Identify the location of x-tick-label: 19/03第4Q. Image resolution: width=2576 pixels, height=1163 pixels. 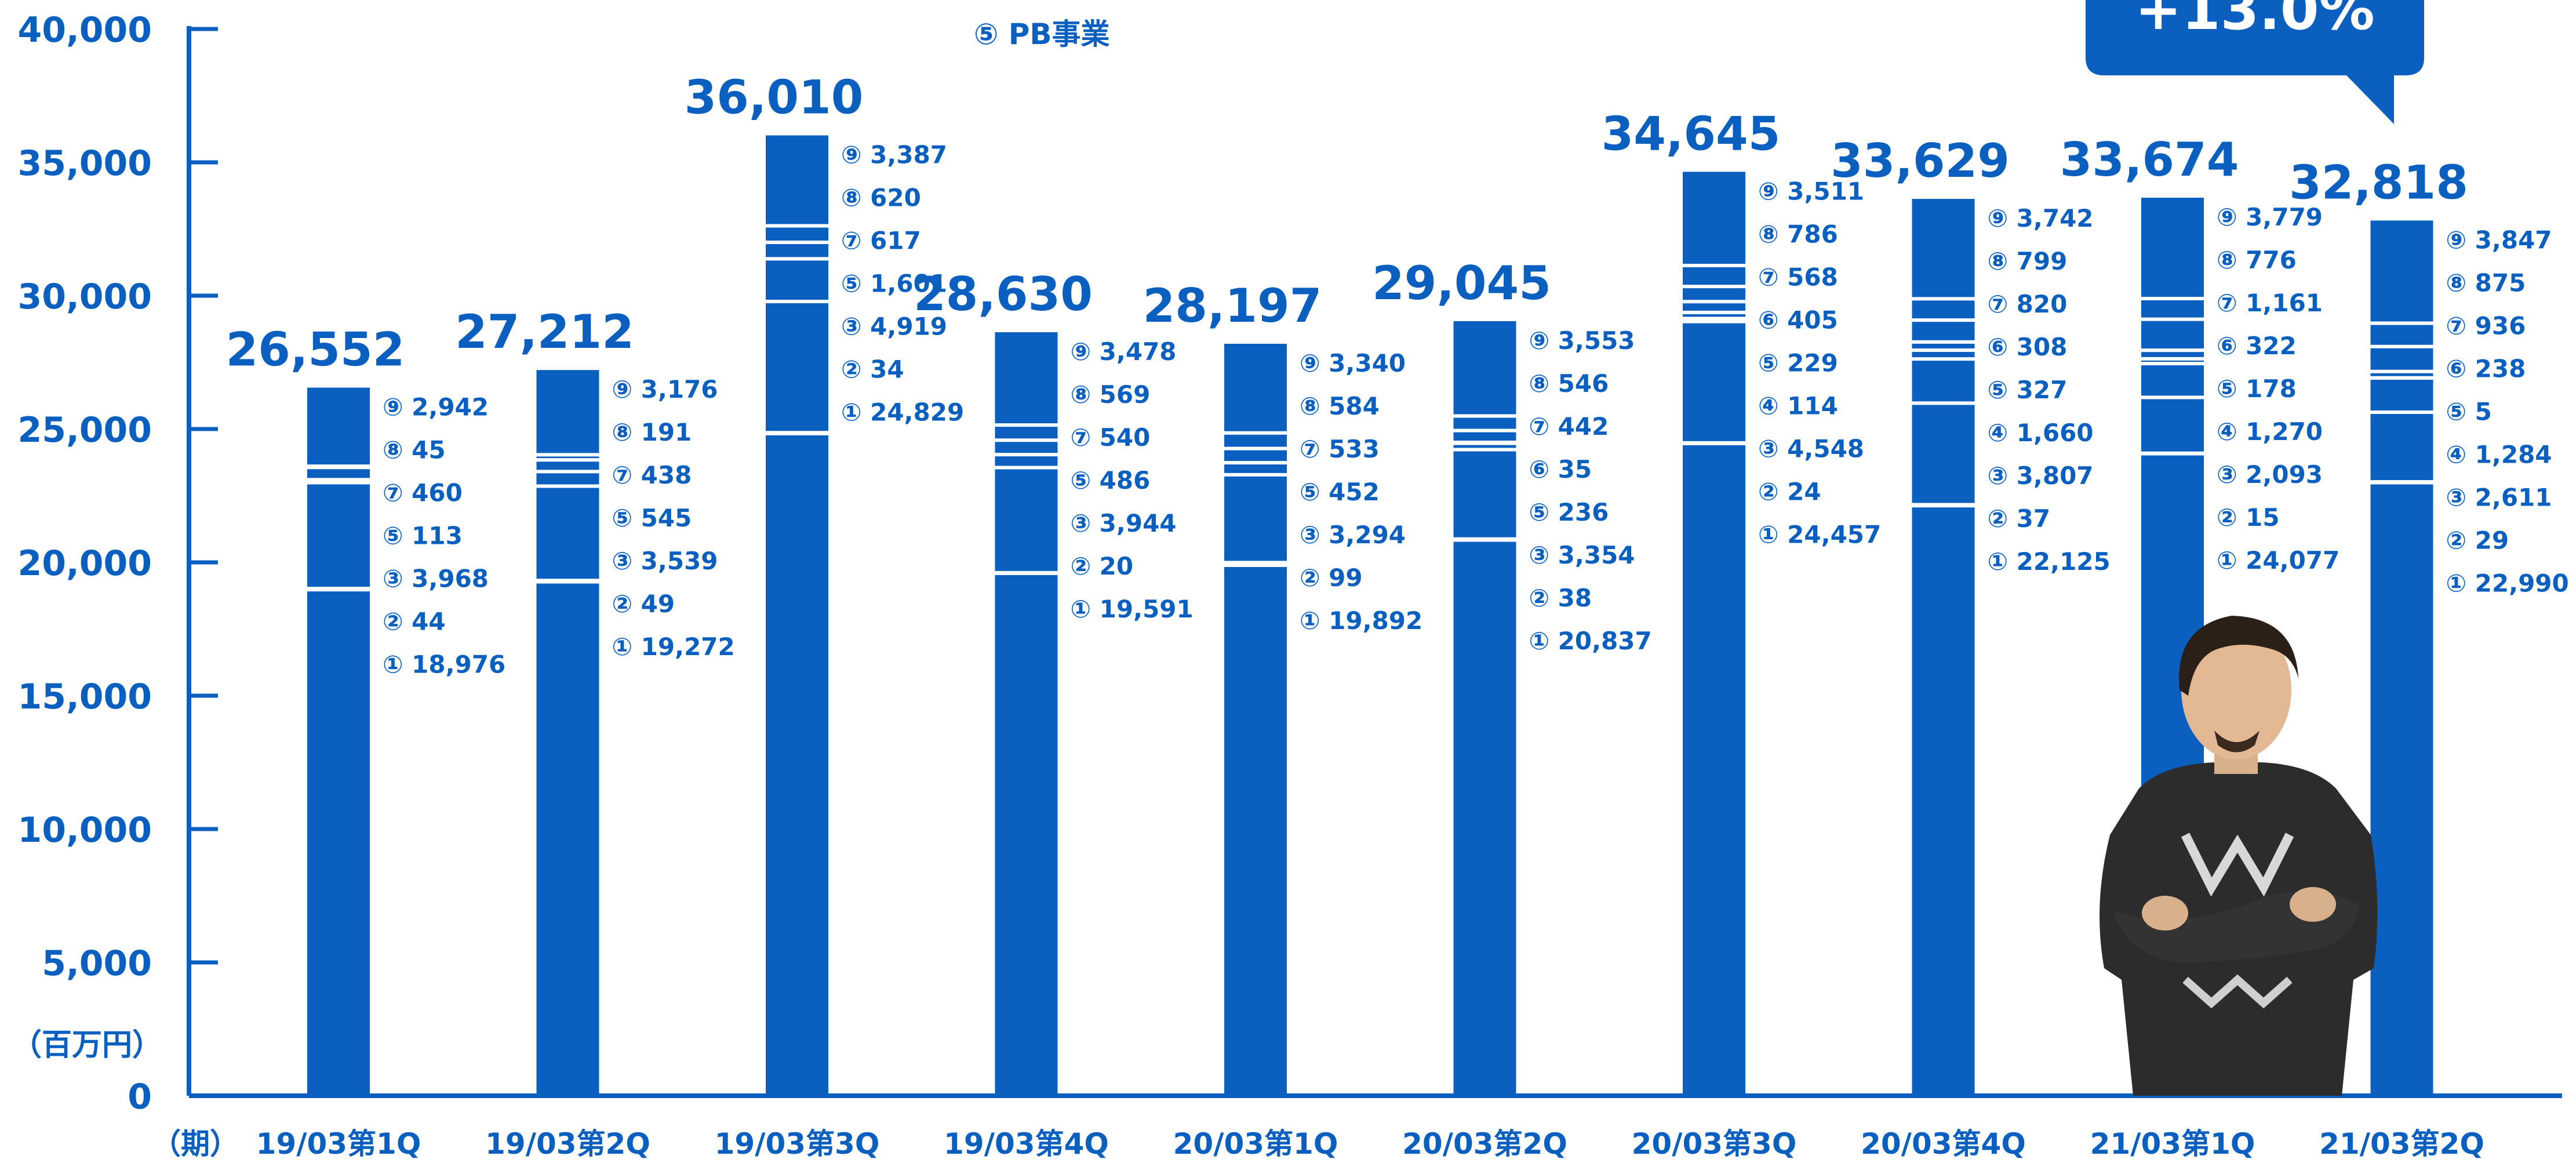
(1026, 1144).